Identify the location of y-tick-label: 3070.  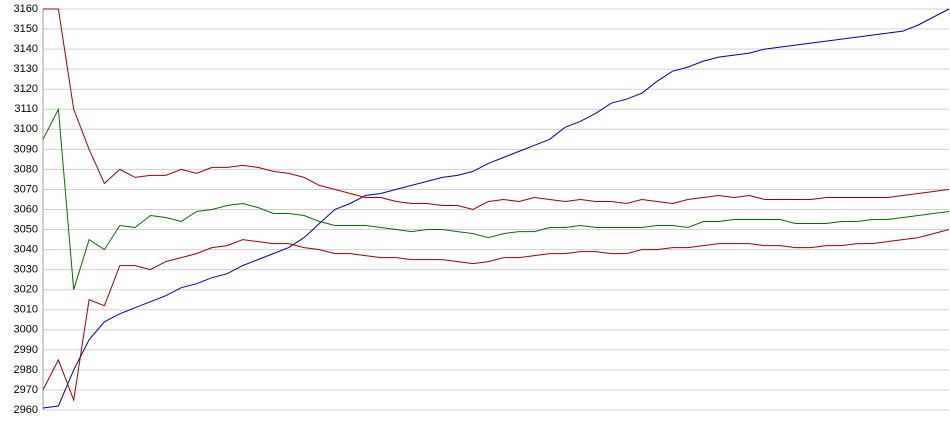
(26, 189).